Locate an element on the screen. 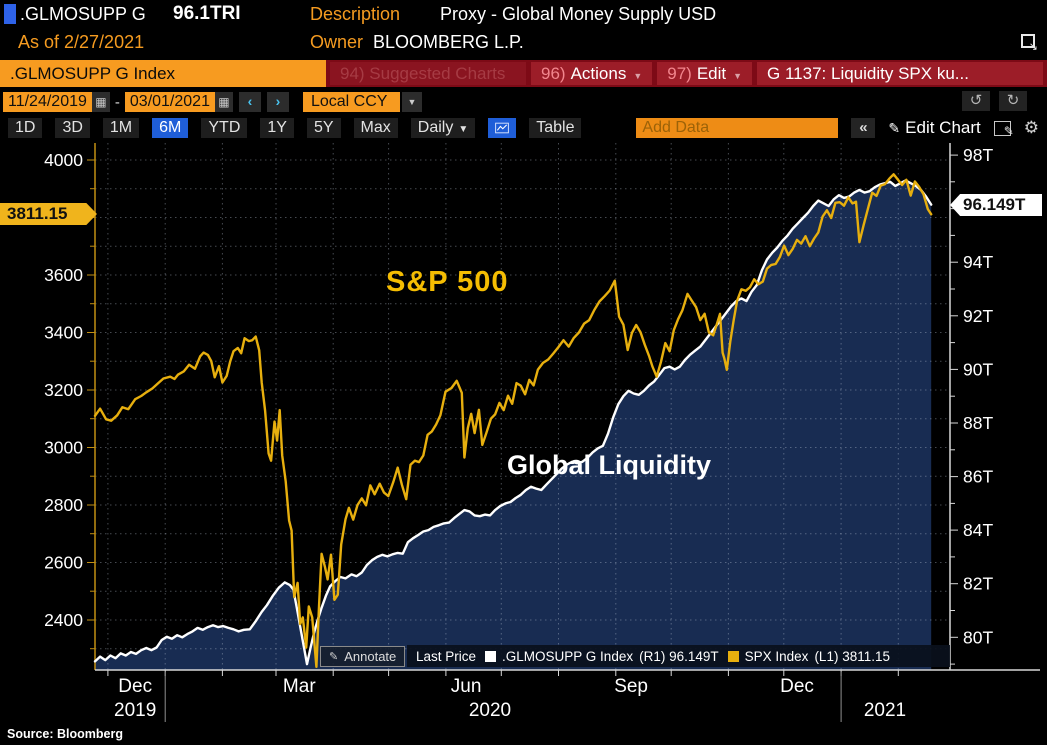 Image resolution: width=1047 pixels, height=745 pixels. gear-icon: ⚙ is located at coordinates (1031, 127).